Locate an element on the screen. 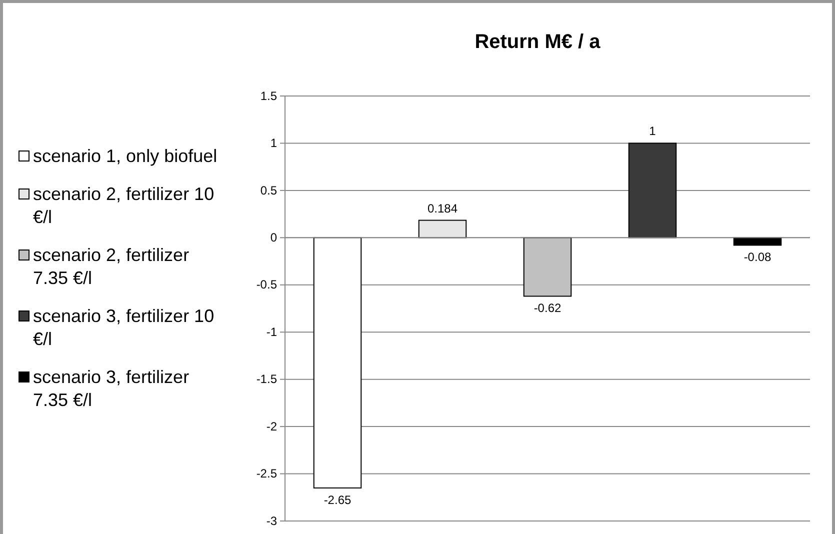  legend-label: scenario 1, only biofuel is located at coordinates (125, 156).